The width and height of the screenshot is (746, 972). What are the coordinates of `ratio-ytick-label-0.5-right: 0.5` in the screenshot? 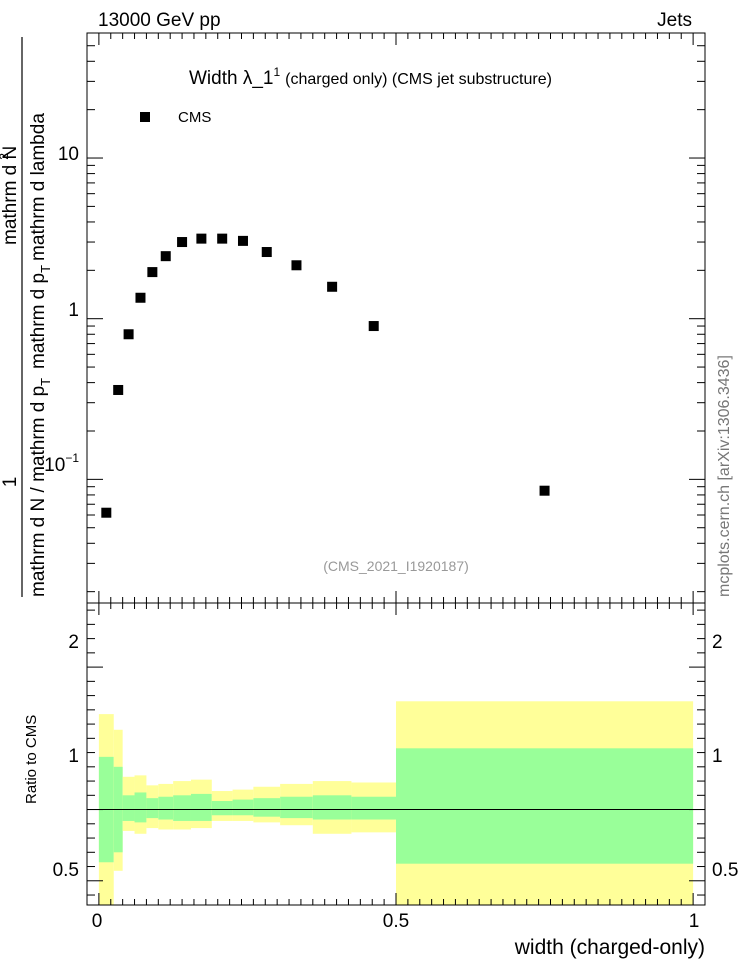 It's located at (725, 870).